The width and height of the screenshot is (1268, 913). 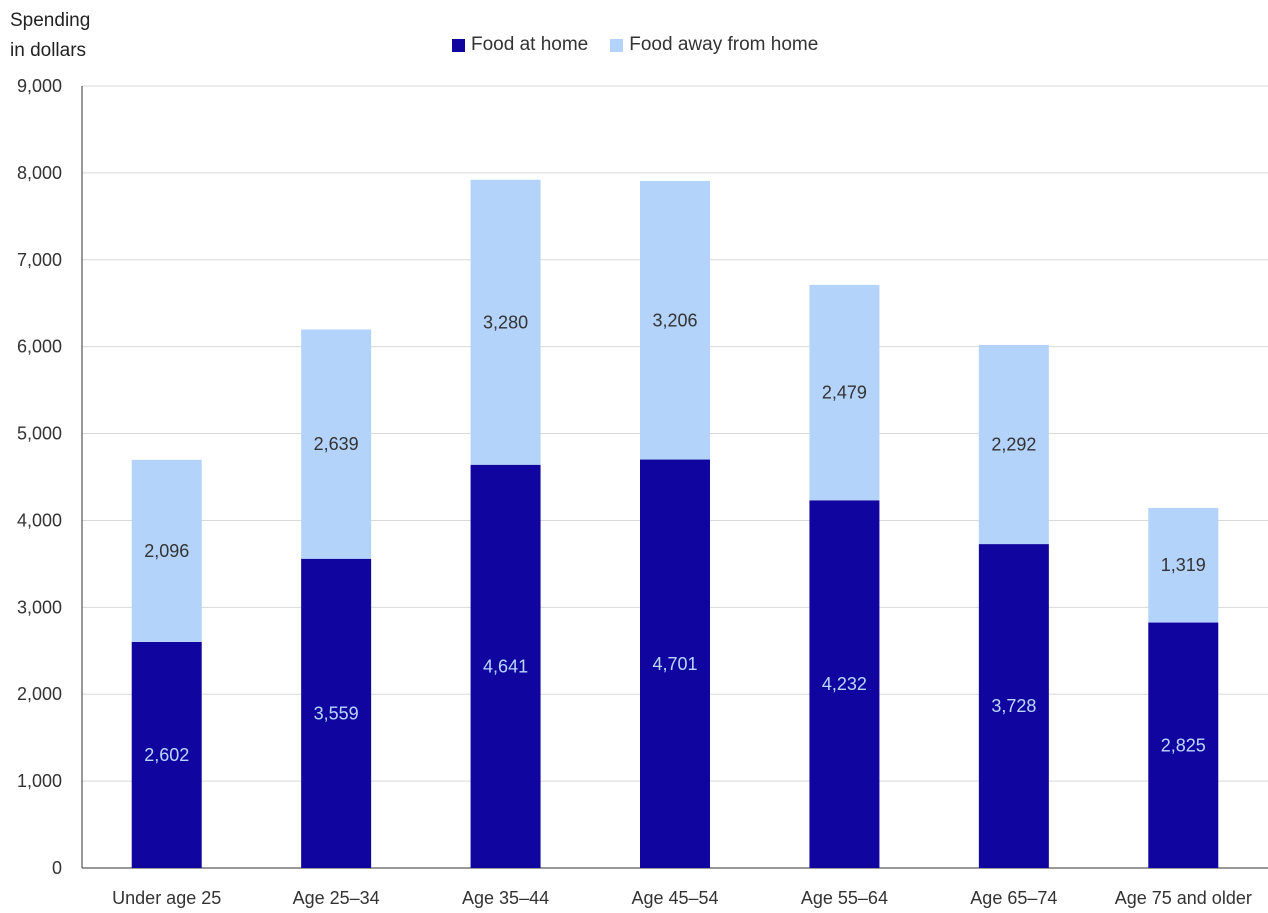 I want to click on y-tick-label: 3,000, so click(x=39, y=607).